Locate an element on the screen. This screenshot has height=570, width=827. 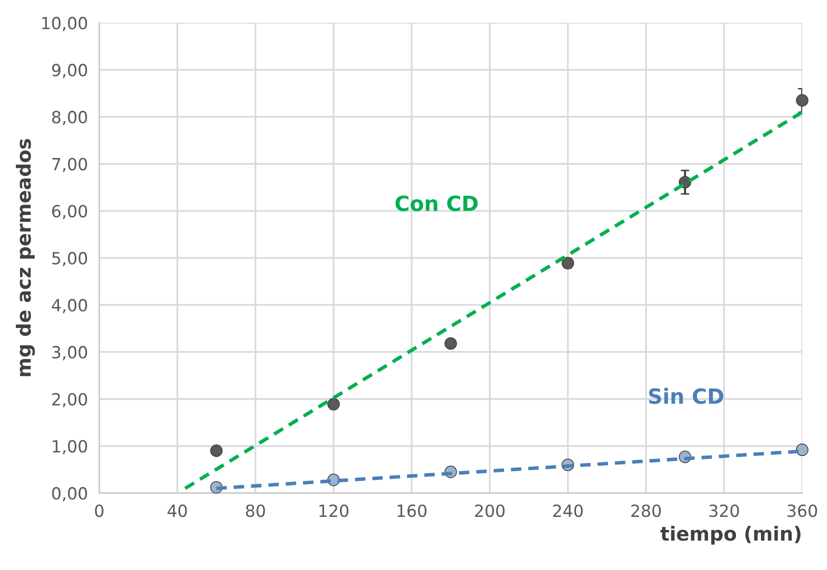
x-tick-label: 0 is located at coordinates (99, 511).